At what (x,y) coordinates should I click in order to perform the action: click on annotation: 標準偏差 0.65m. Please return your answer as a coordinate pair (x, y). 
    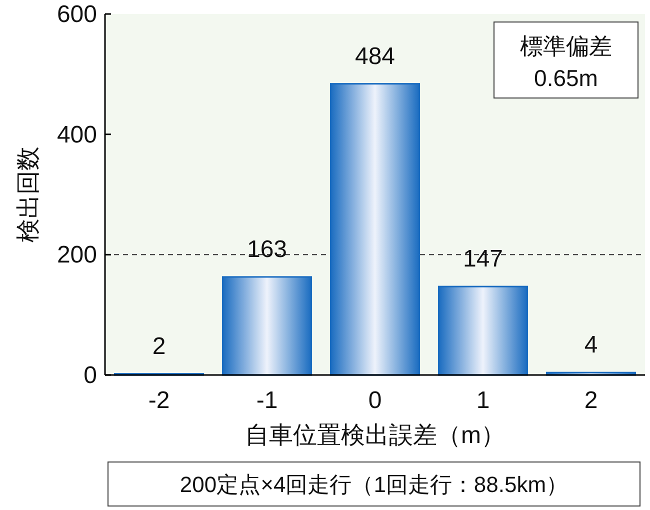
    Looking at the image, I should click on (566, 62).